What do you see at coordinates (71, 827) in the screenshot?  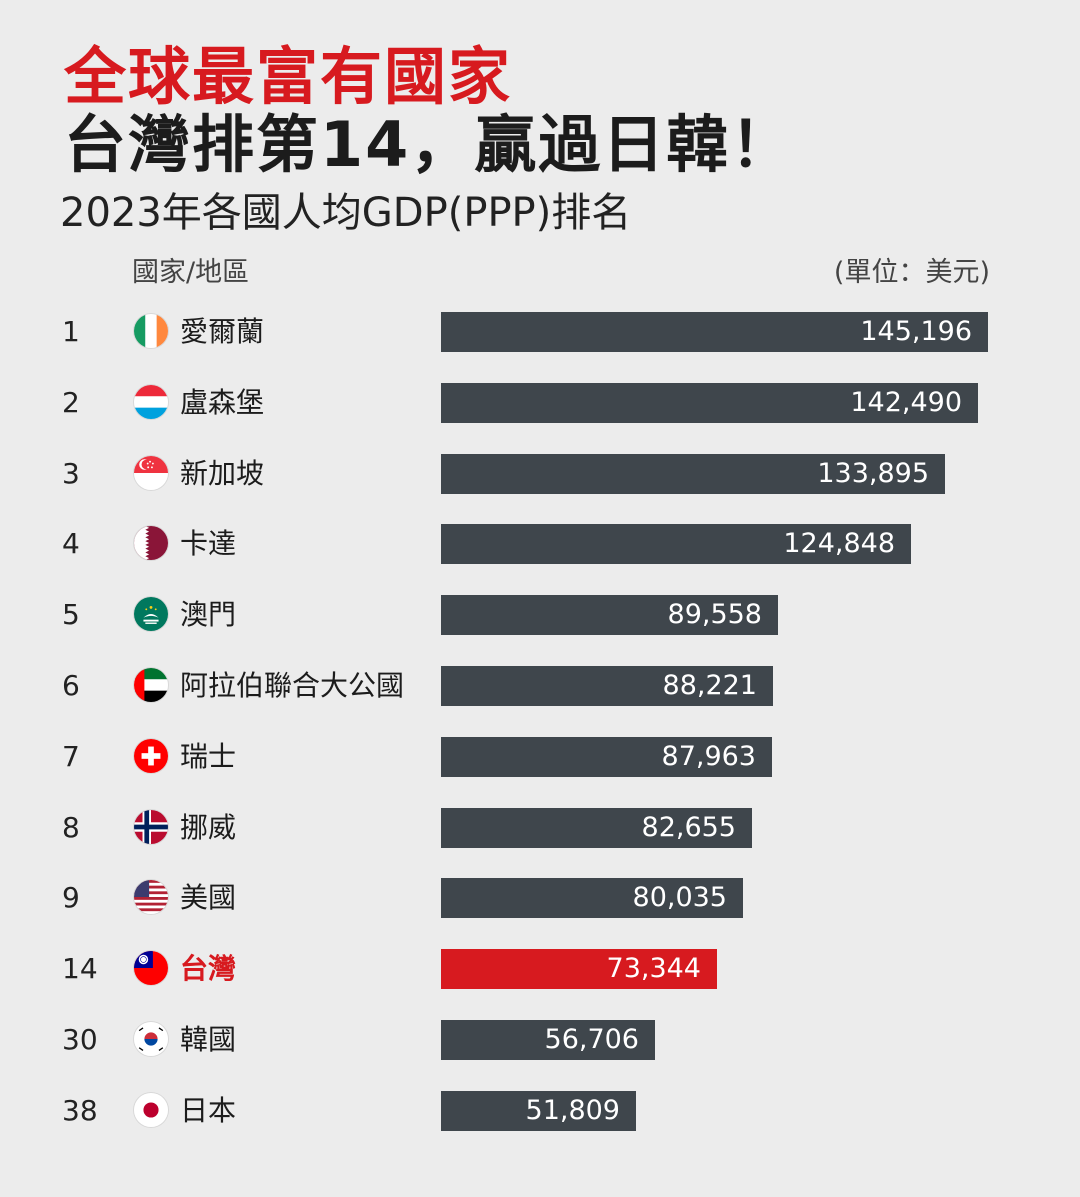 I see `rank-label: 8` at bounding box center [71, 827].